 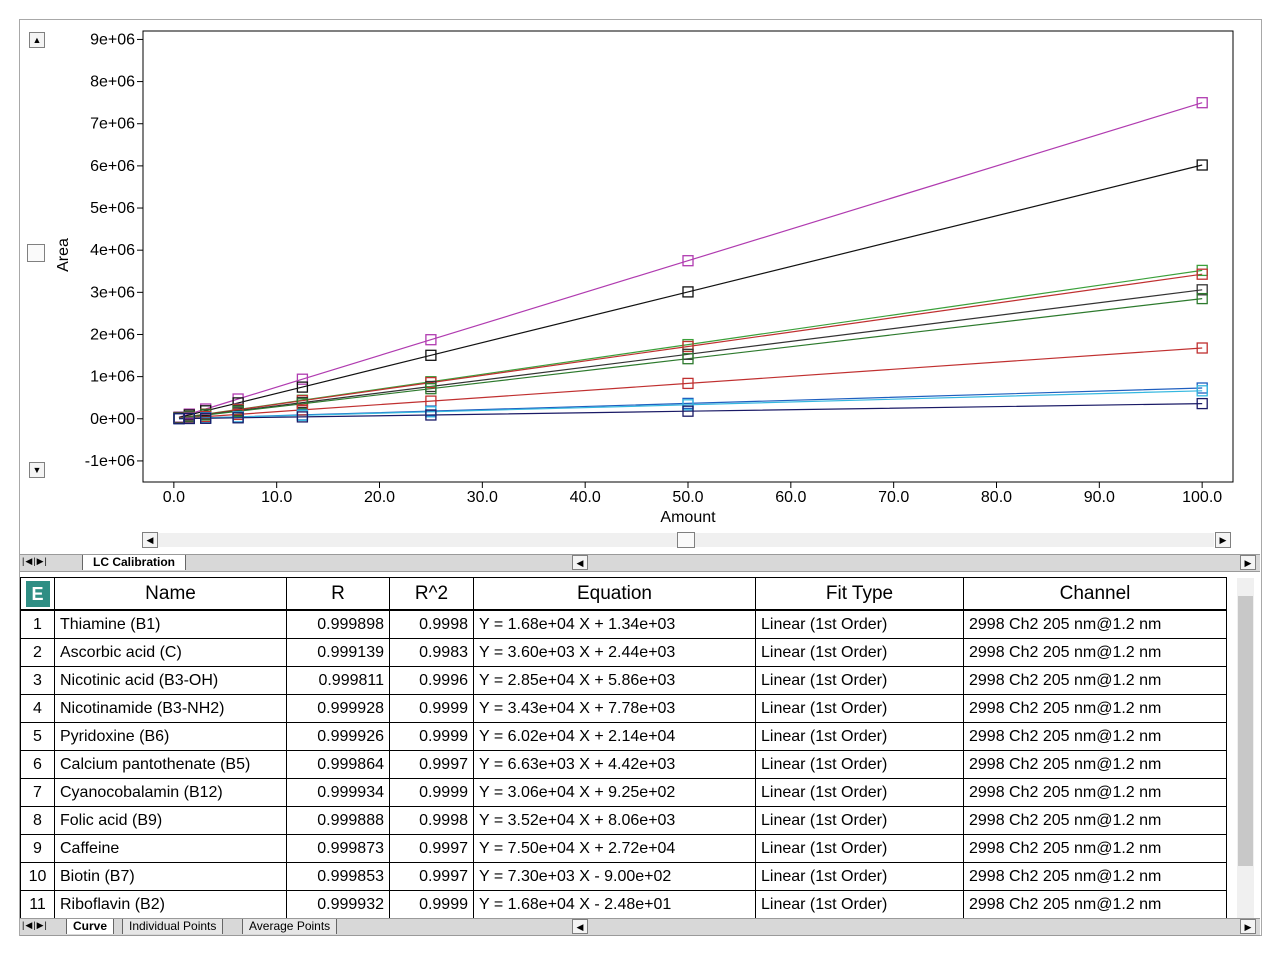 I want to click on chart-scroll-left-button: ◀, so click(x=150, y=540).